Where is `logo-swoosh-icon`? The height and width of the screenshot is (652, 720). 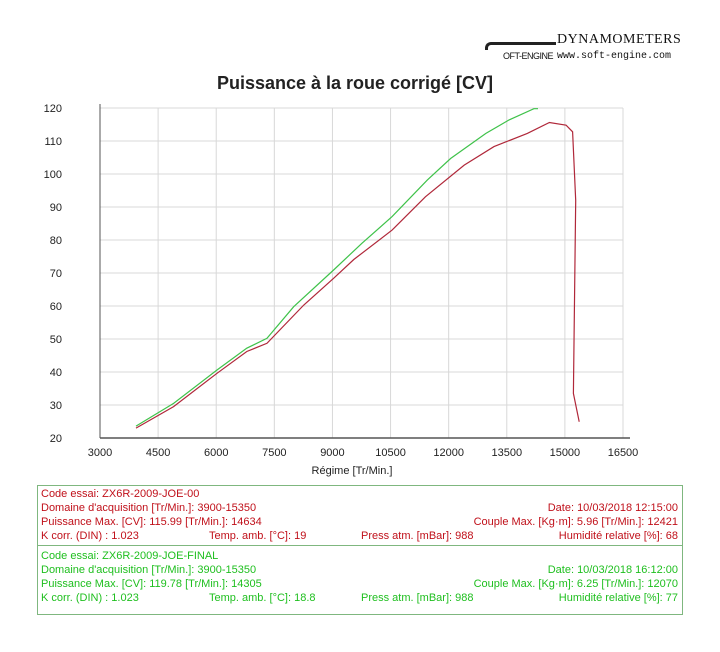 logo-swoosh-icon is located at coordinates (520, 46).